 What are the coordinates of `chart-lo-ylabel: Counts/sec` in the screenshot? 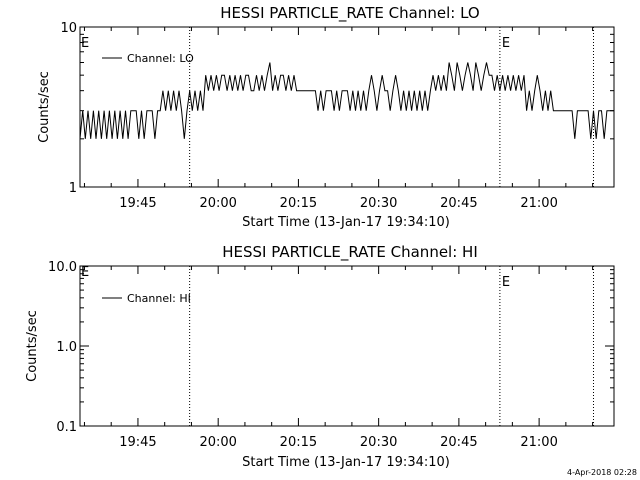 It's located at (44, 107).